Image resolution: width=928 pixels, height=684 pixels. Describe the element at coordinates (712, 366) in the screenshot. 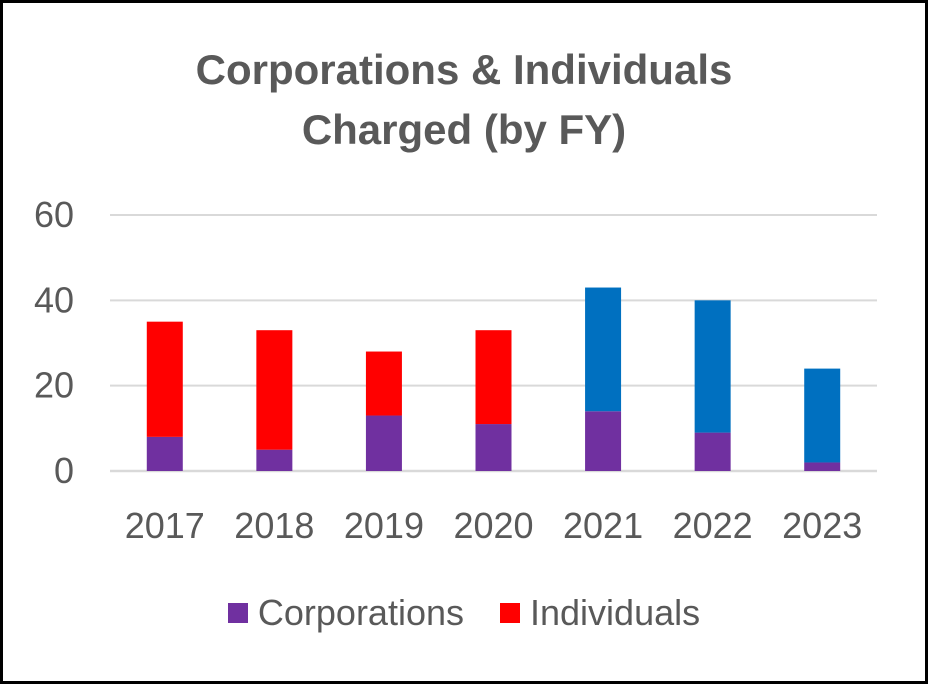

I see `bar-individuals-2022` at that location.